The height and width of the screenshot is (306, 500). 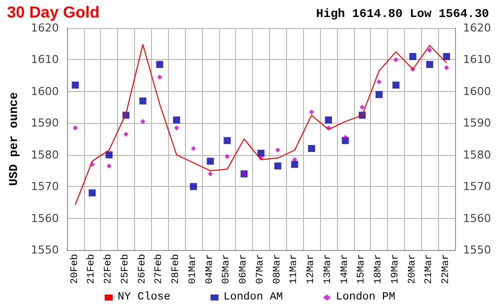 What do you see at coordinates (74, 269) in the screenshot?
I see `x-tick-label: 20Feb` at bounding box center [74, 269].